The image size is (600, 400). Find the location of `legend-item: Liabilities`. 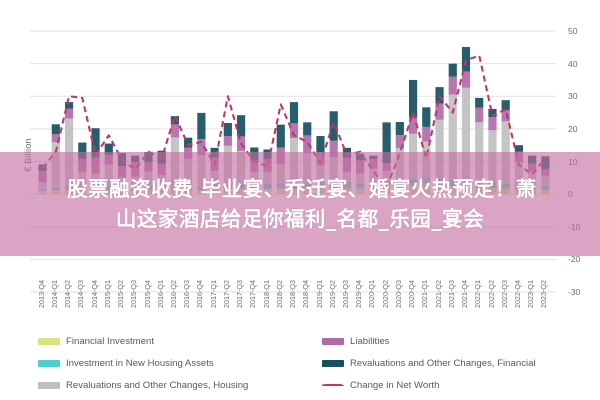

legend-item: Liabilities is located at coordinates (429, 341).